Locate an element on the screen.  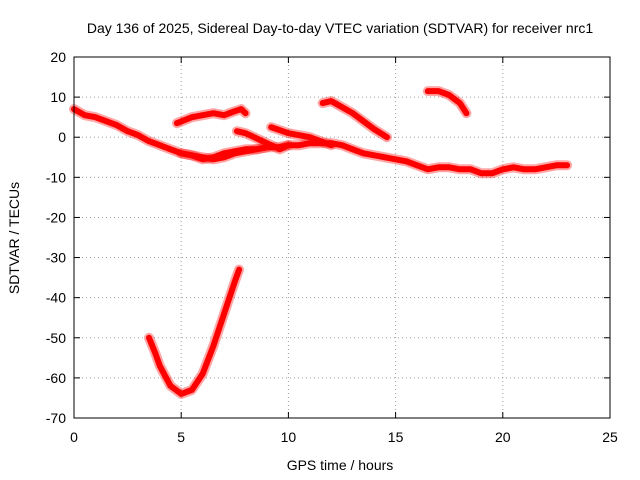
series-band-arc-12h is located at coordinates (354, 119).